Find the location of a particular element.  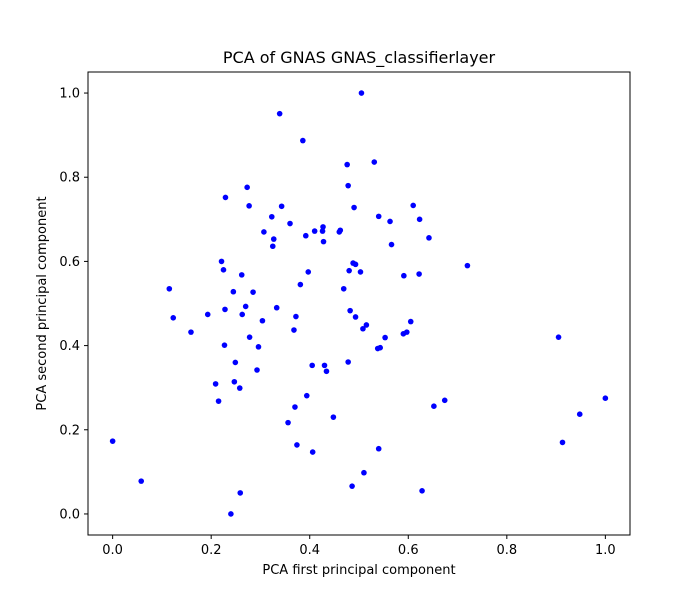

x-tick-label: 0.4 is located at coordinates (309, 550).